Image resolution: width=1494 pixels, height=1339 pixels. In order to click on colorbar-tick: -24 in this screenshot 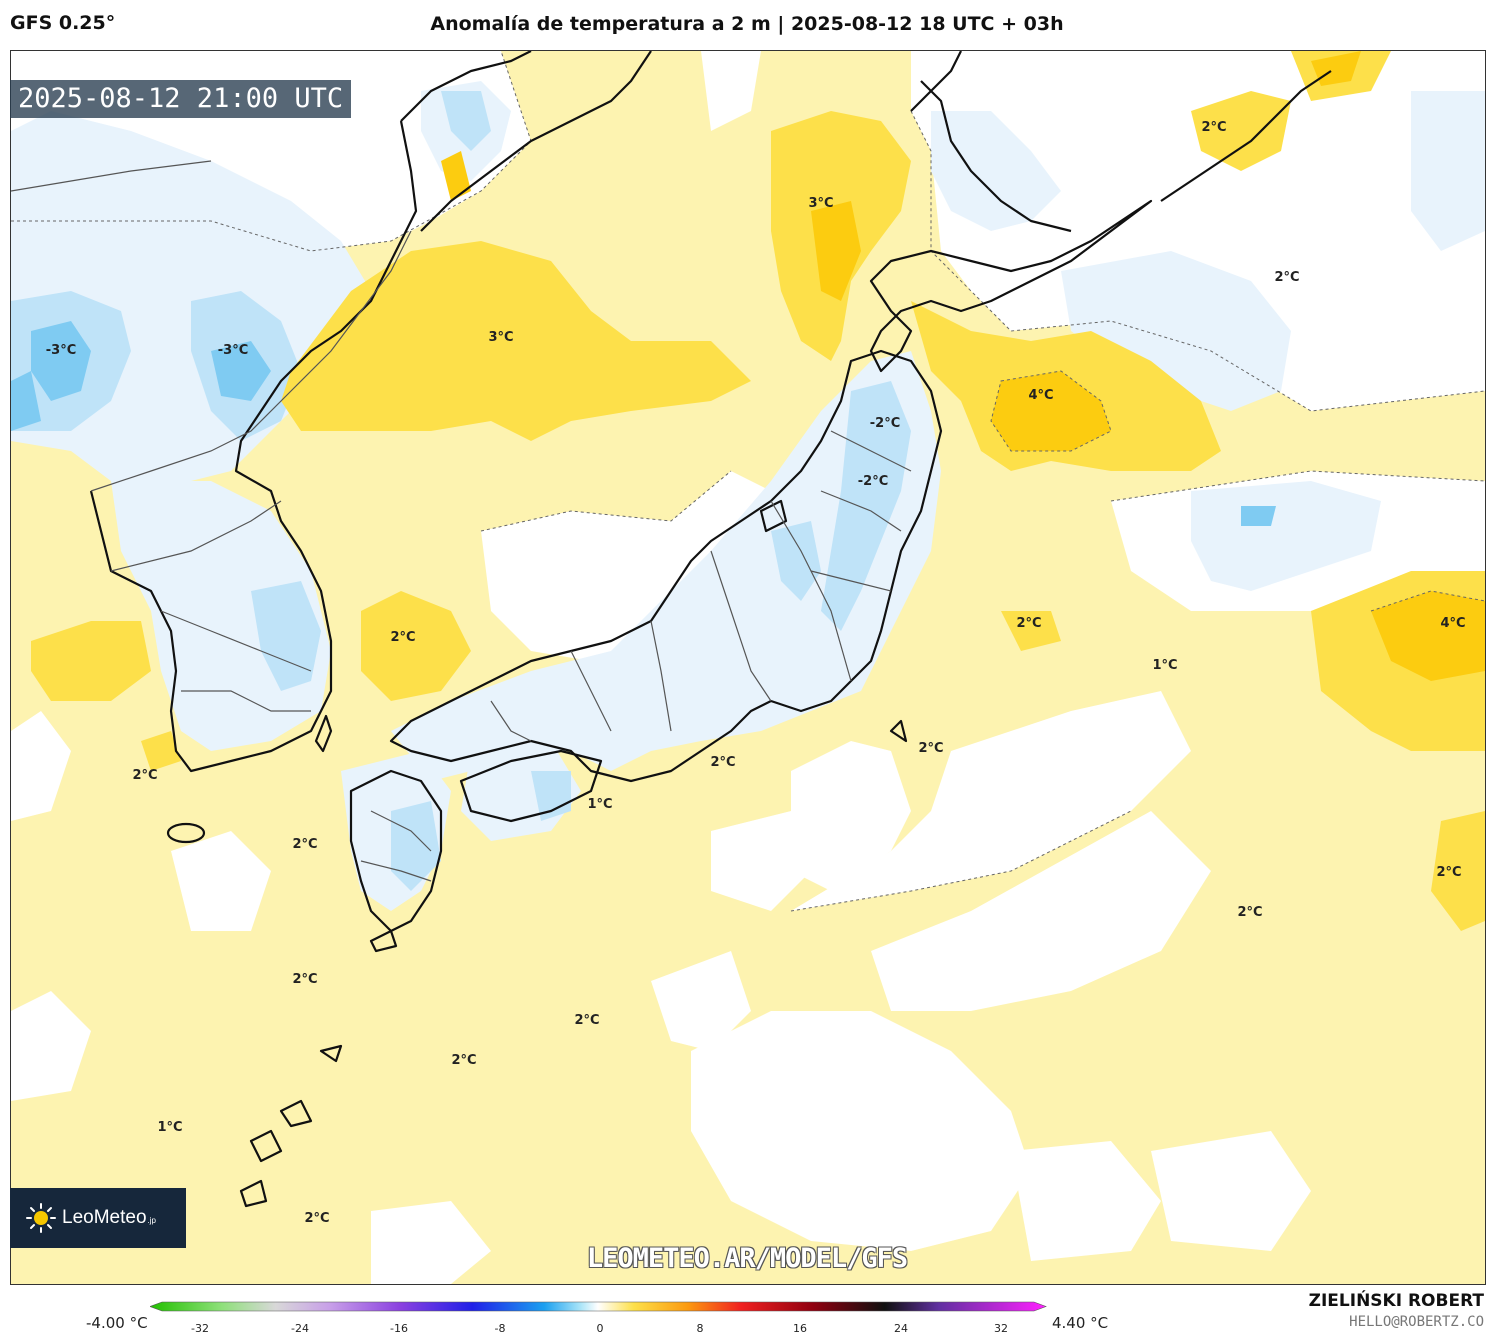, I will do `click(300, 1328)`.